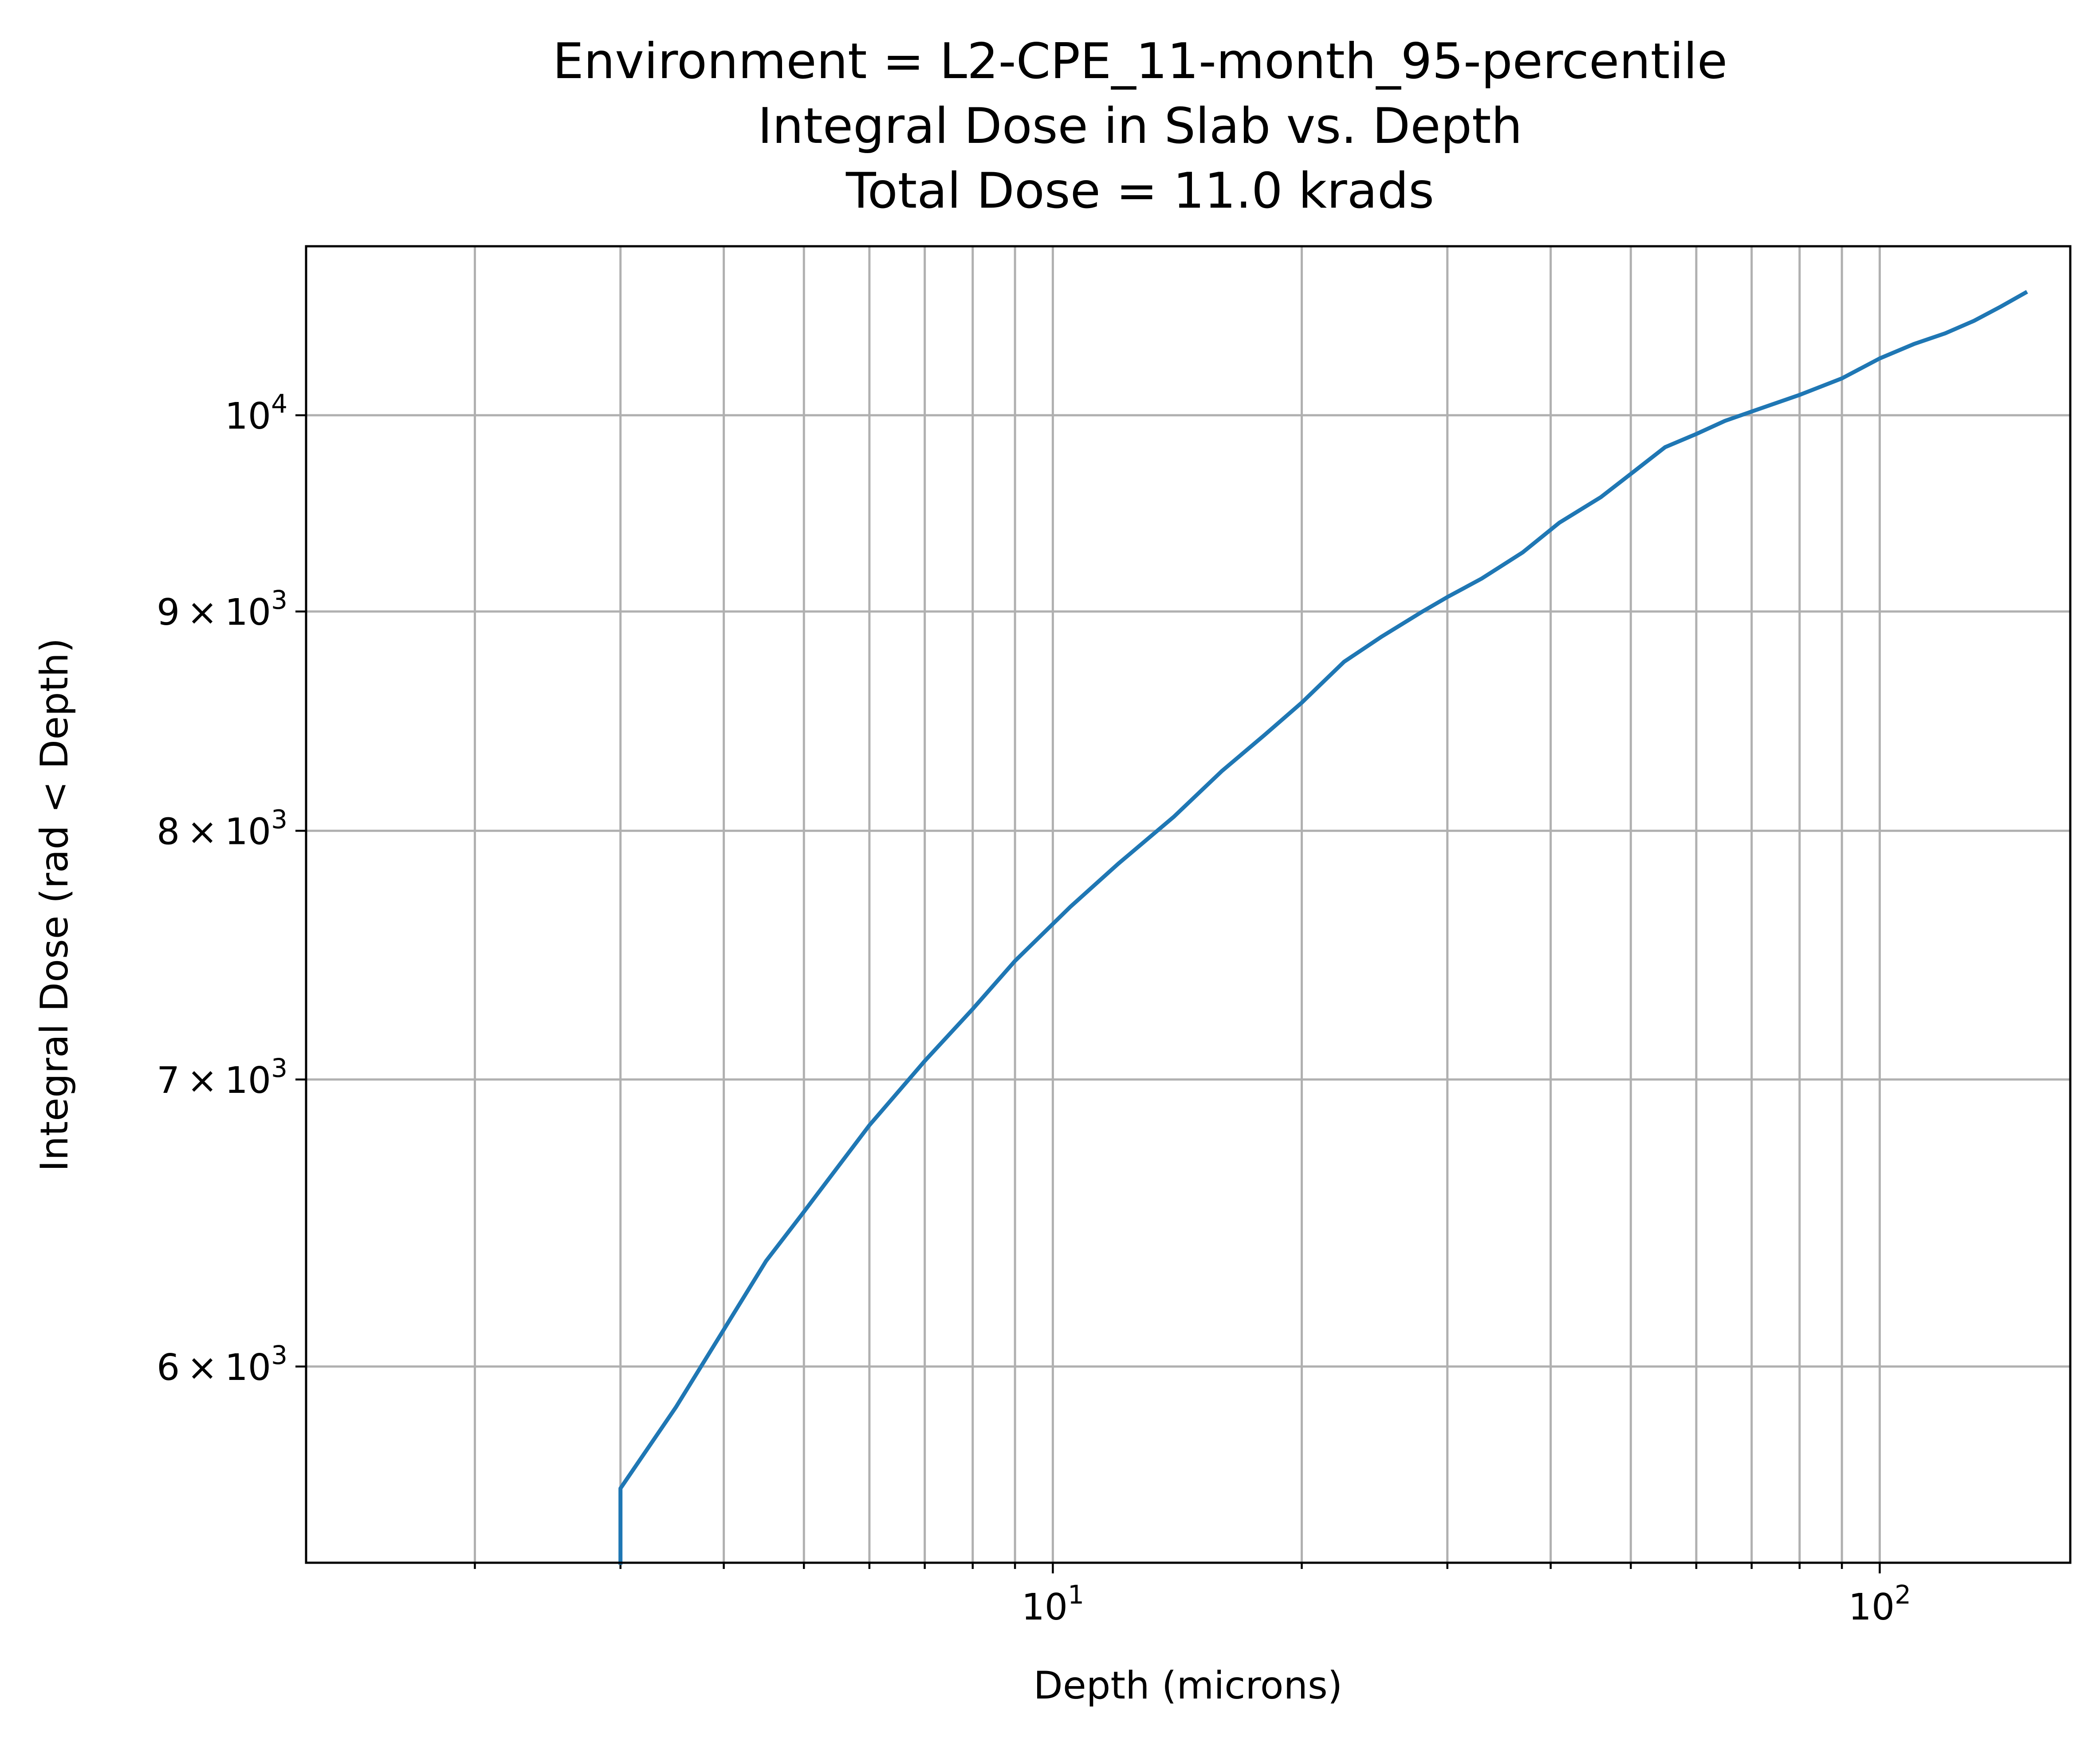 The image size is (2100, 1742). Describe the element at coordinates (222, 609) in the screenshot. I see `y-tick-label: 9 × 10³` at that location.